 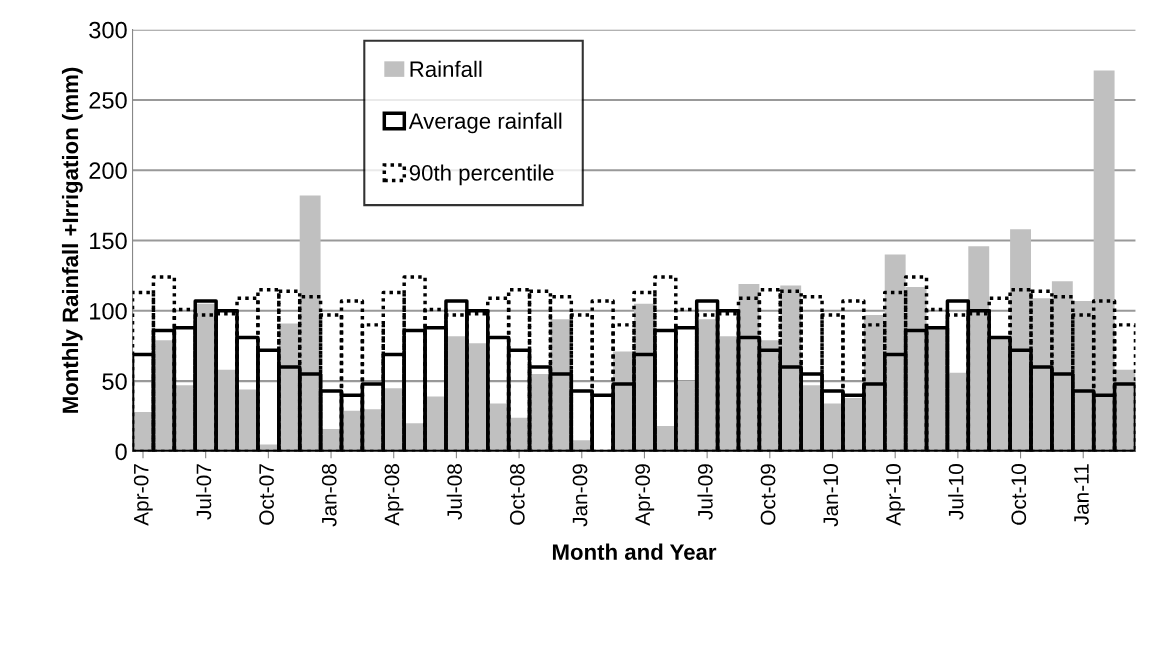 I want to click on x-axis-title: Month and Year, so click(x=634, y=551).